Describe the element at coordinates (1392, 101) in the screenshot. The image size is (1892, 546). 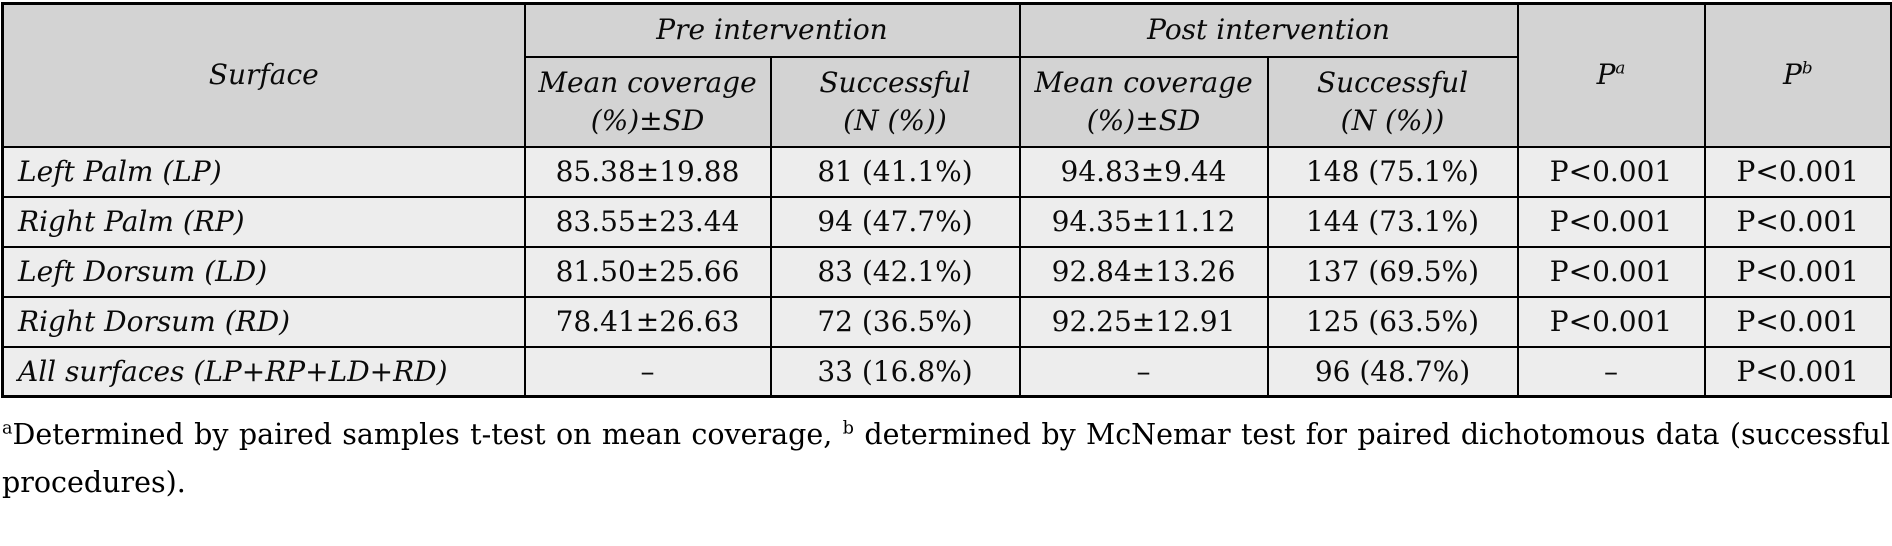
I see `header-post-successful: Successful (N (%))` at that location.